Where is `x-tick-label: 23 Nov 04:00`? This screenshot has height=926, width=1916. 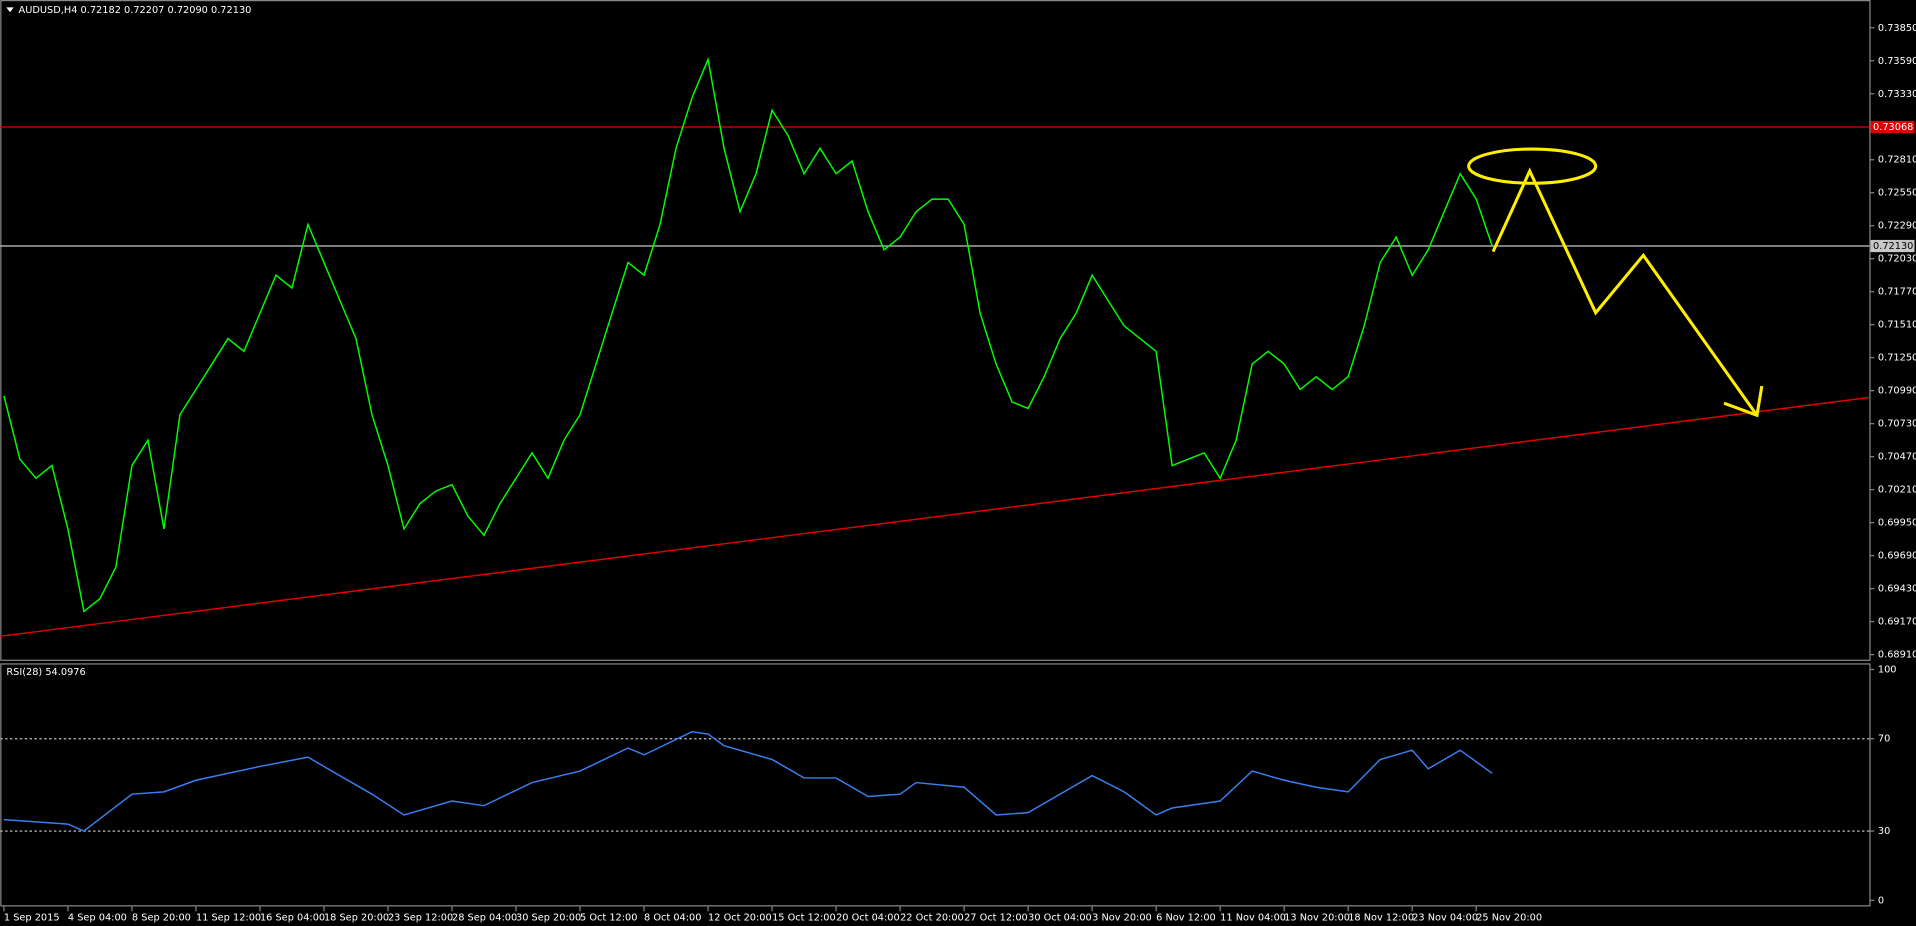
x-tick-label: 23 Nov 04:00 is located at coordinates (1445, 917).